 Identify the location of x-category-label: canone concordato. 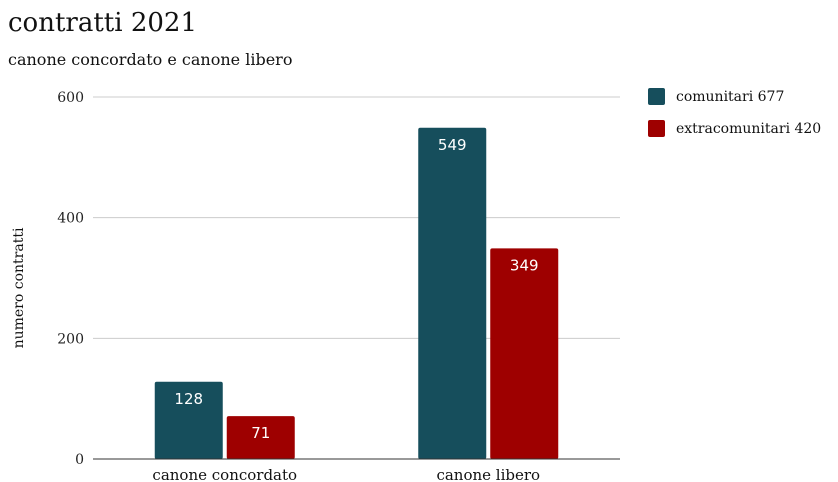
(224, 474).